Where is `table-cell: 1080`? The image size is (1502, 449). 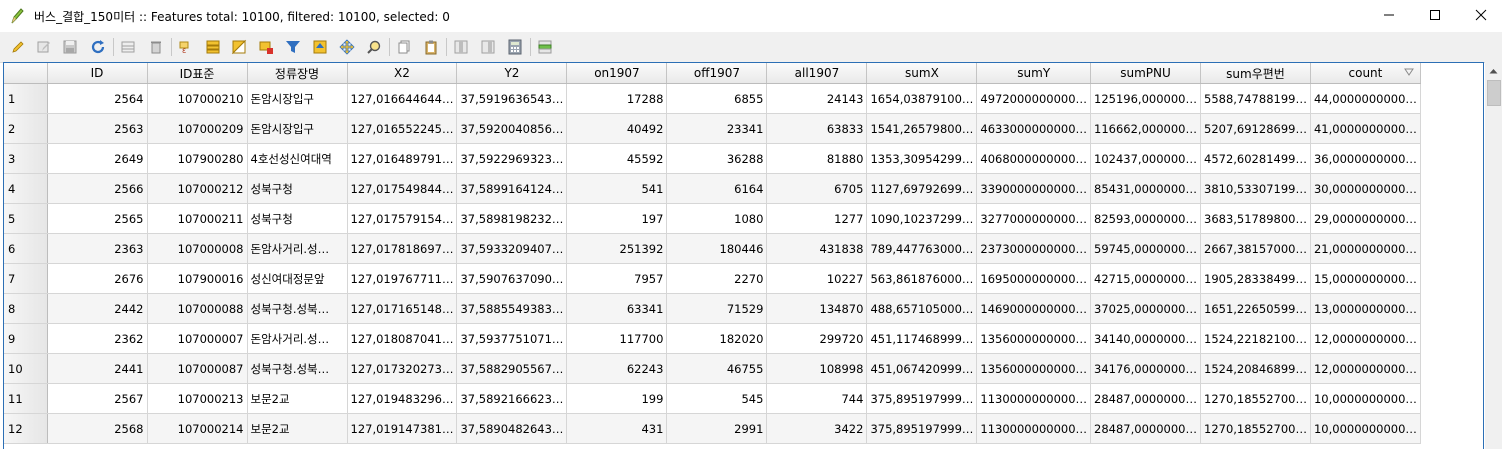 table-cell: 1080 is located at coordinates (717, 218).